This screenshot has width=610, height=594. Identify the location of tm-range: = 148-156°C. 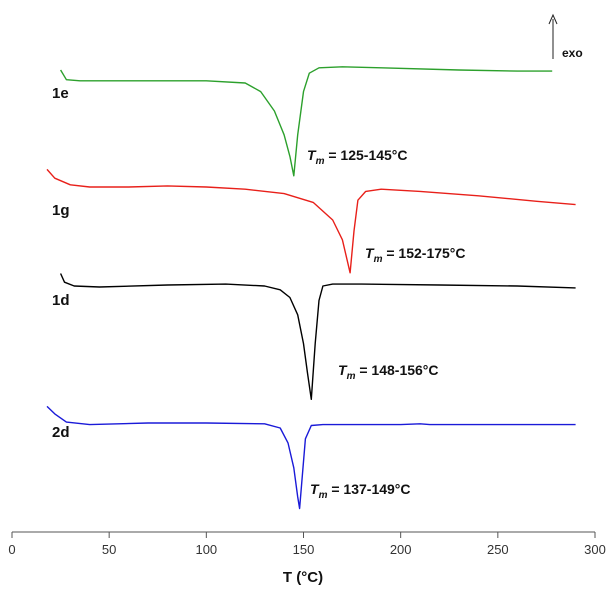
(396, 370).